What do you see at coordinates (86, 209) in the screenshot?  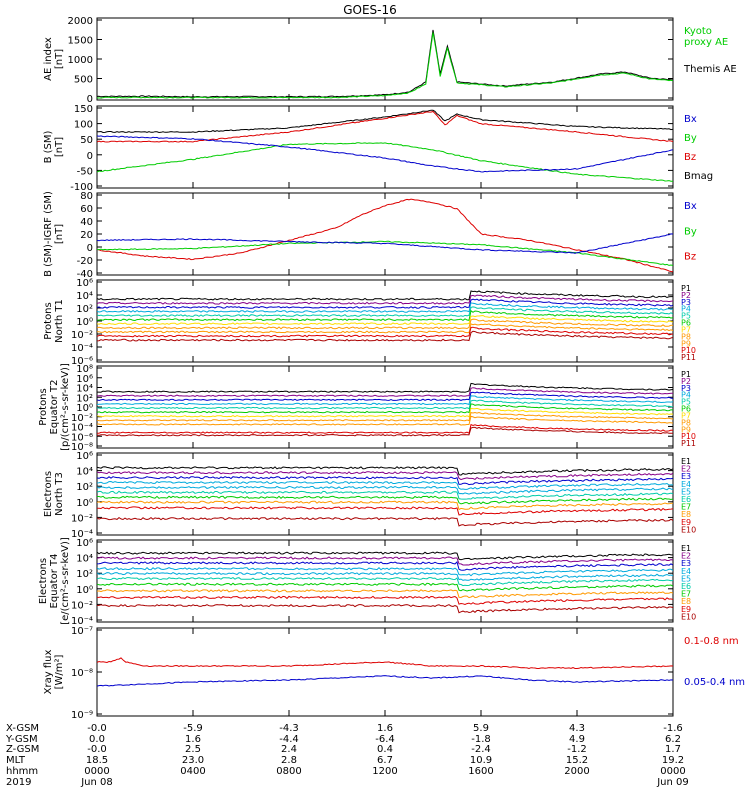 I see `y-tick-label: 60` at bounding box center [86, 209].